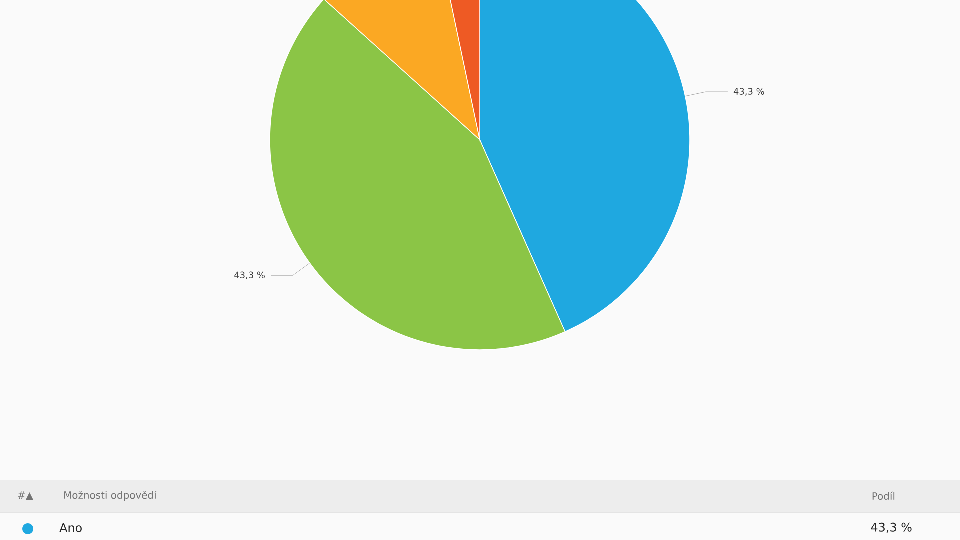 The height and width of the screenshot is (540, 960). I want to click on text: Podíl, so click(883, 496).